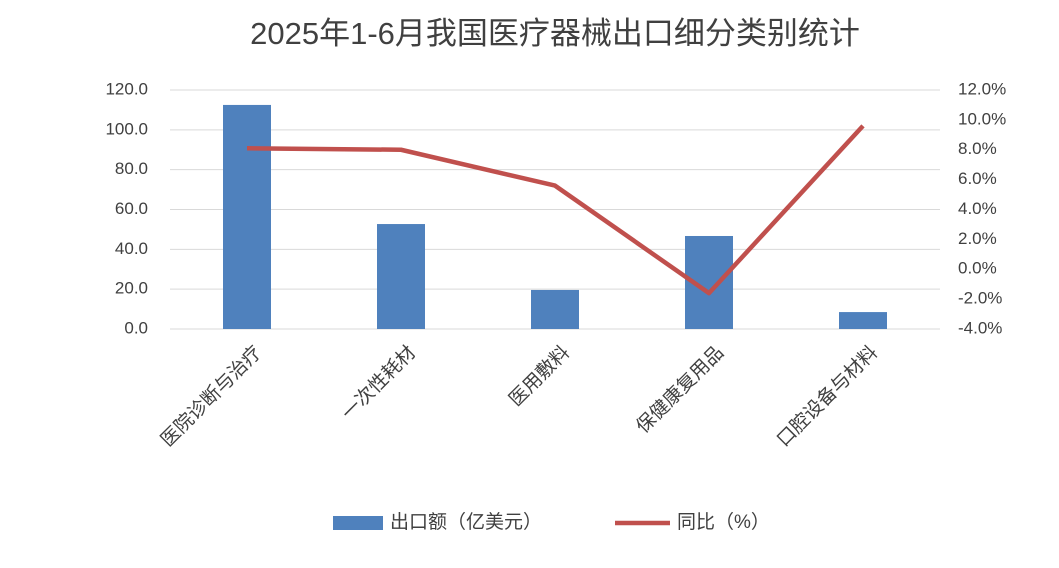 The image size is (1059, 568). What do you see at coordinates (827, 397) in the screenshot?
I see `x-tick-label: 口腔设备与材料` at bounding box center [827, 397].